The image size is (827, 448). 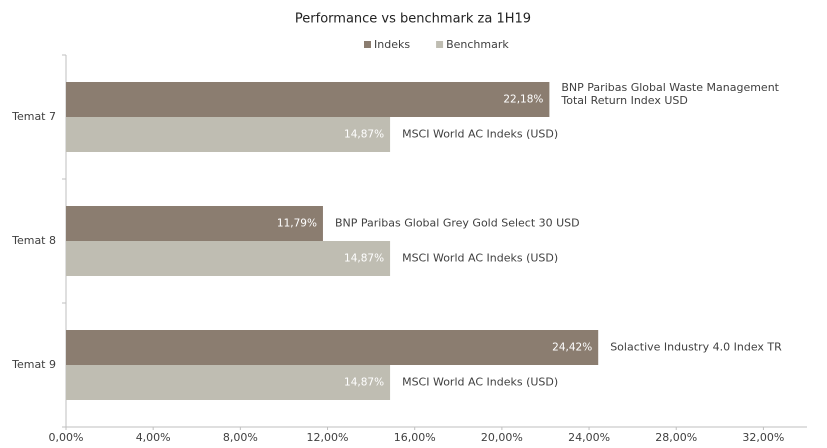 I want to click on x-tick-label: 8,00%, so click(x=240, y=437).